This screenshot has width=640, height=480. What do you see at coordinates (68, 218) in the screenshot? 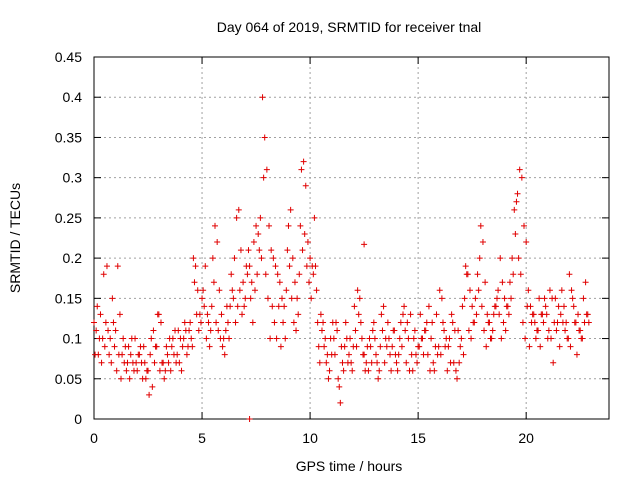
I see `y-tick-label: 0.25` at bounding box center [68, 218].